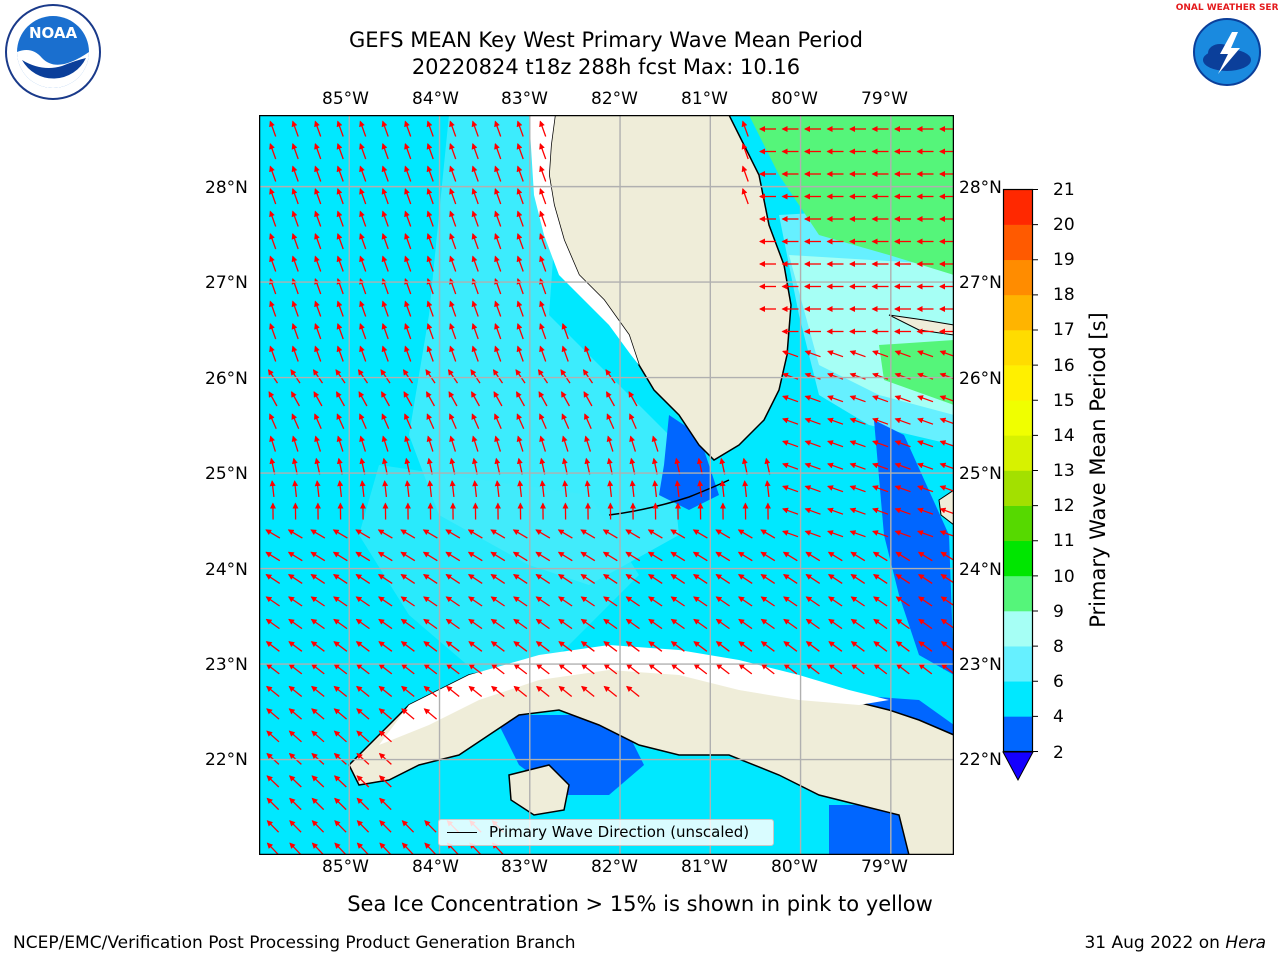  I want to click on colorbar-tick-label: 8, so click(1058, 647).